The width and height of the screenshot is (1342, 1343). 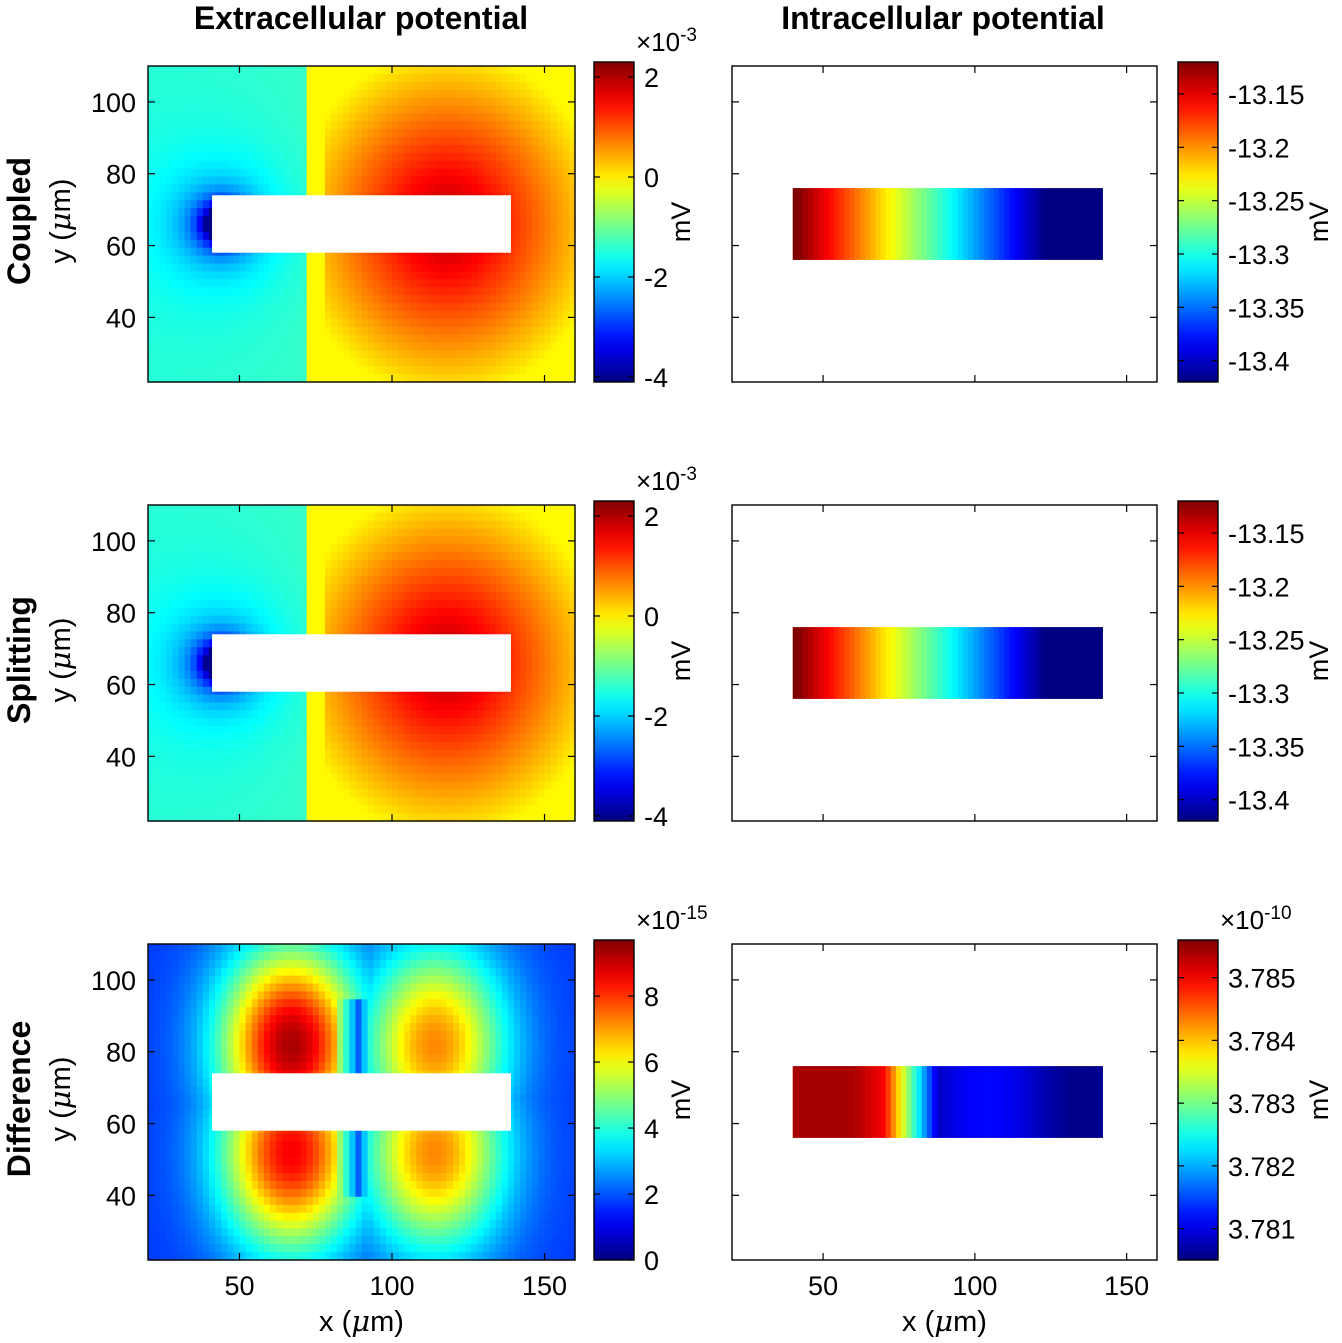 I want to click on axes-frame, so click(x=944, y=224).